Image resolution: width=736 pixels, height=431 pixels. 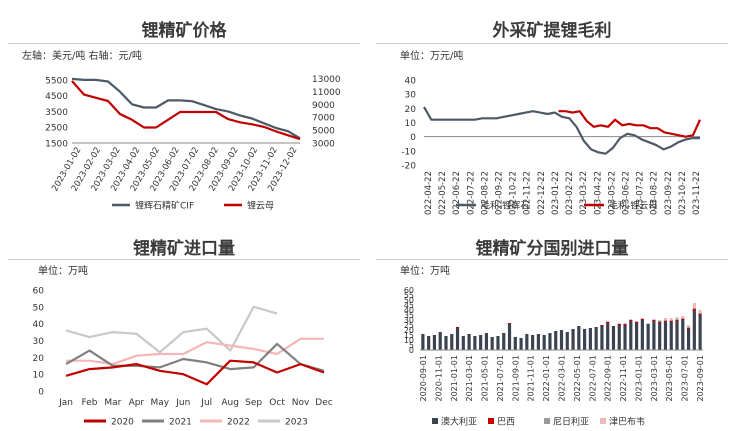 I want to click on x-tick-label: 2022-11-01, so click(x=623, y=378).